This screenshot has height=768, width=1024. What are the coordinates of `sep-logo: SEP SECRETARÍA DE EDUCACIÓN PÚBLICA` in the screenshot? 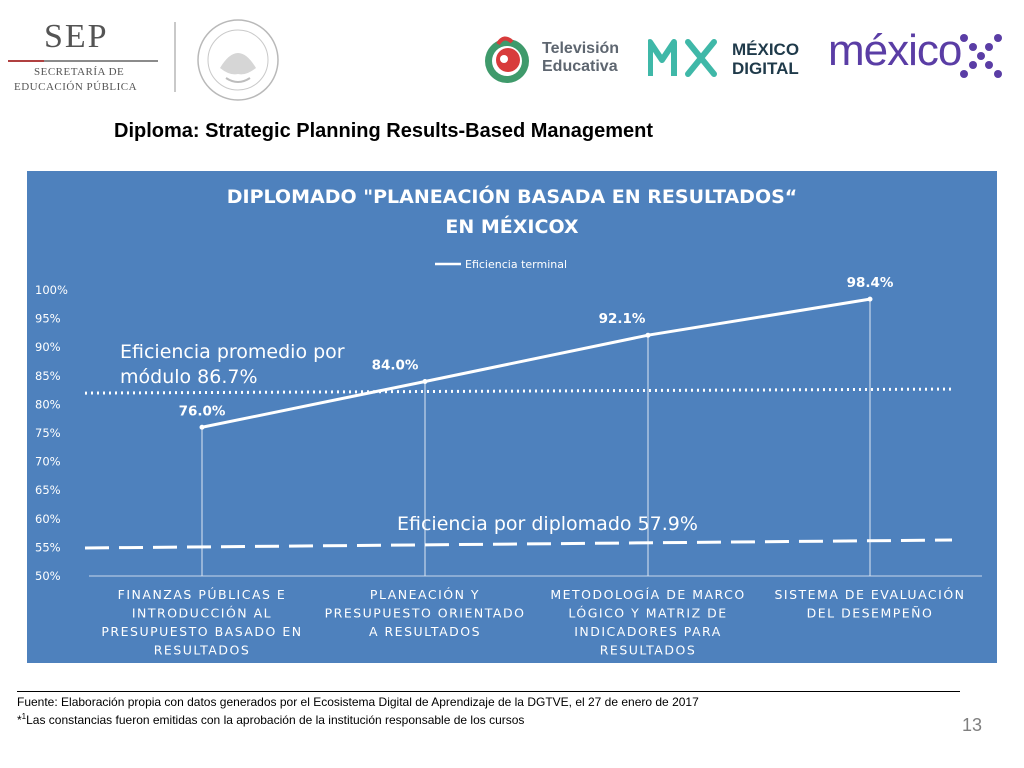 It's located at (83, 58).